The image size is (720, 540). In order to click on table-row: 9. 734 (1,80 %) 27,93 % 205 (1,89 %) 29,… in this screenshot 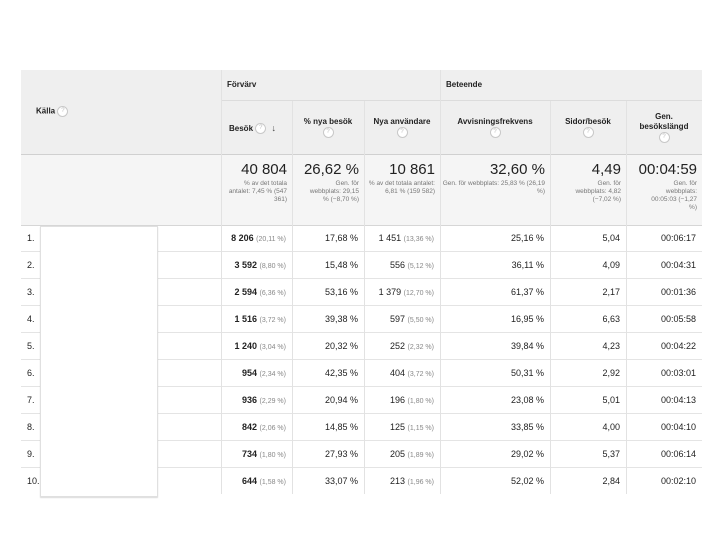, I will do `click(361, 454)`.